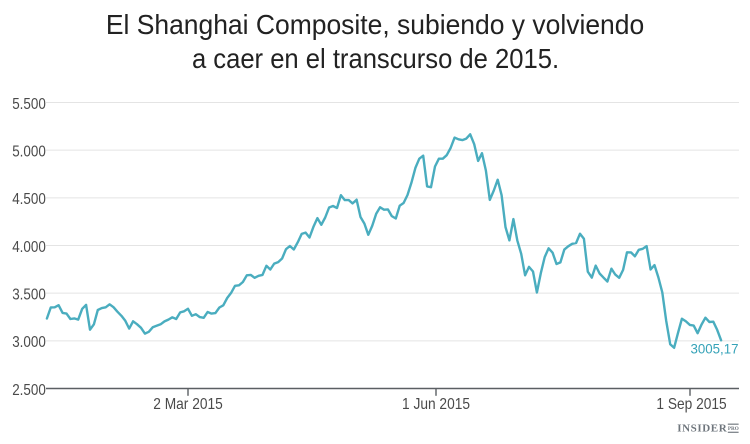 The height and width of the screenshot is (444, 750). What do you see at coordinates (29, 247) in the screenshot?
I see `svg-text: 4.000` at bounding box center [29, 247].